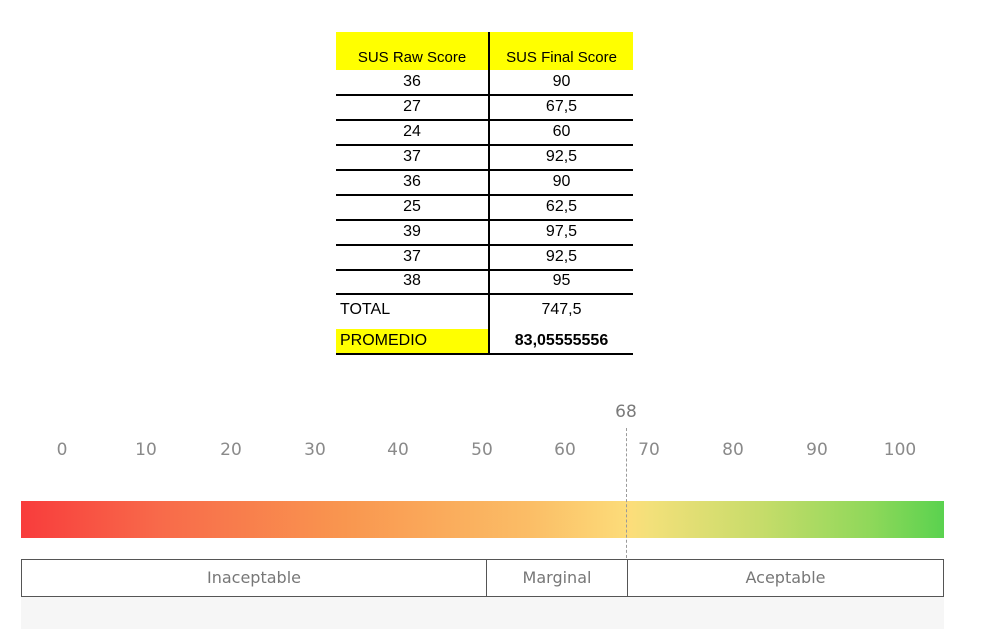 Image resolution: width=984 pixels, height=629 pixels. Describe the element at coordinates (489, 193) in the screenshot. I see `column-divider` at that location.